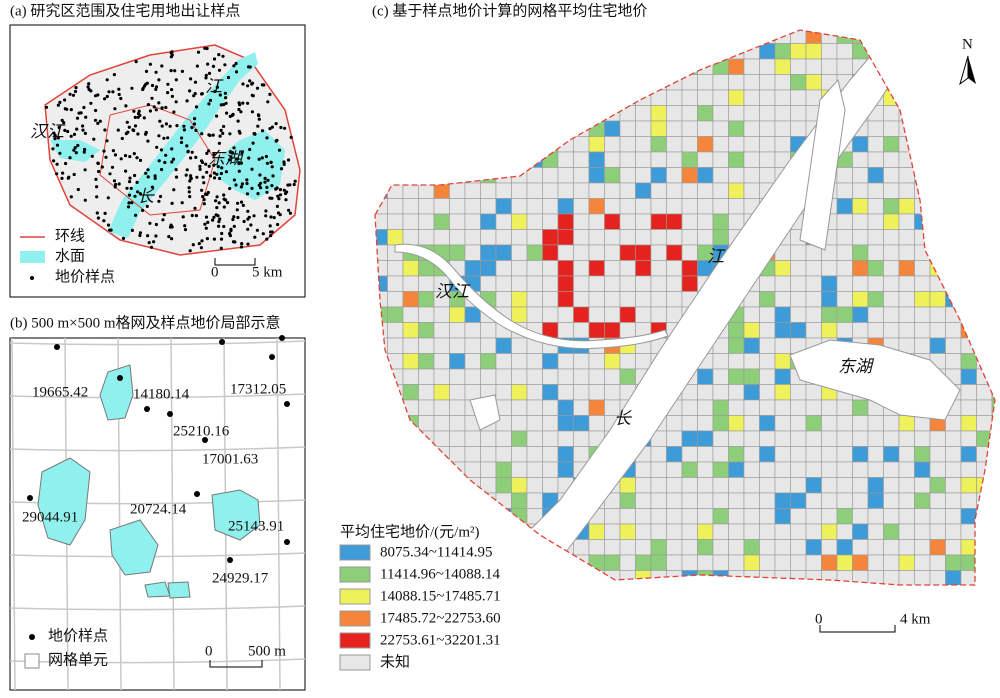  Describe the element at coordinates (236, 515) in the screenshot. I see `lake` at that location.